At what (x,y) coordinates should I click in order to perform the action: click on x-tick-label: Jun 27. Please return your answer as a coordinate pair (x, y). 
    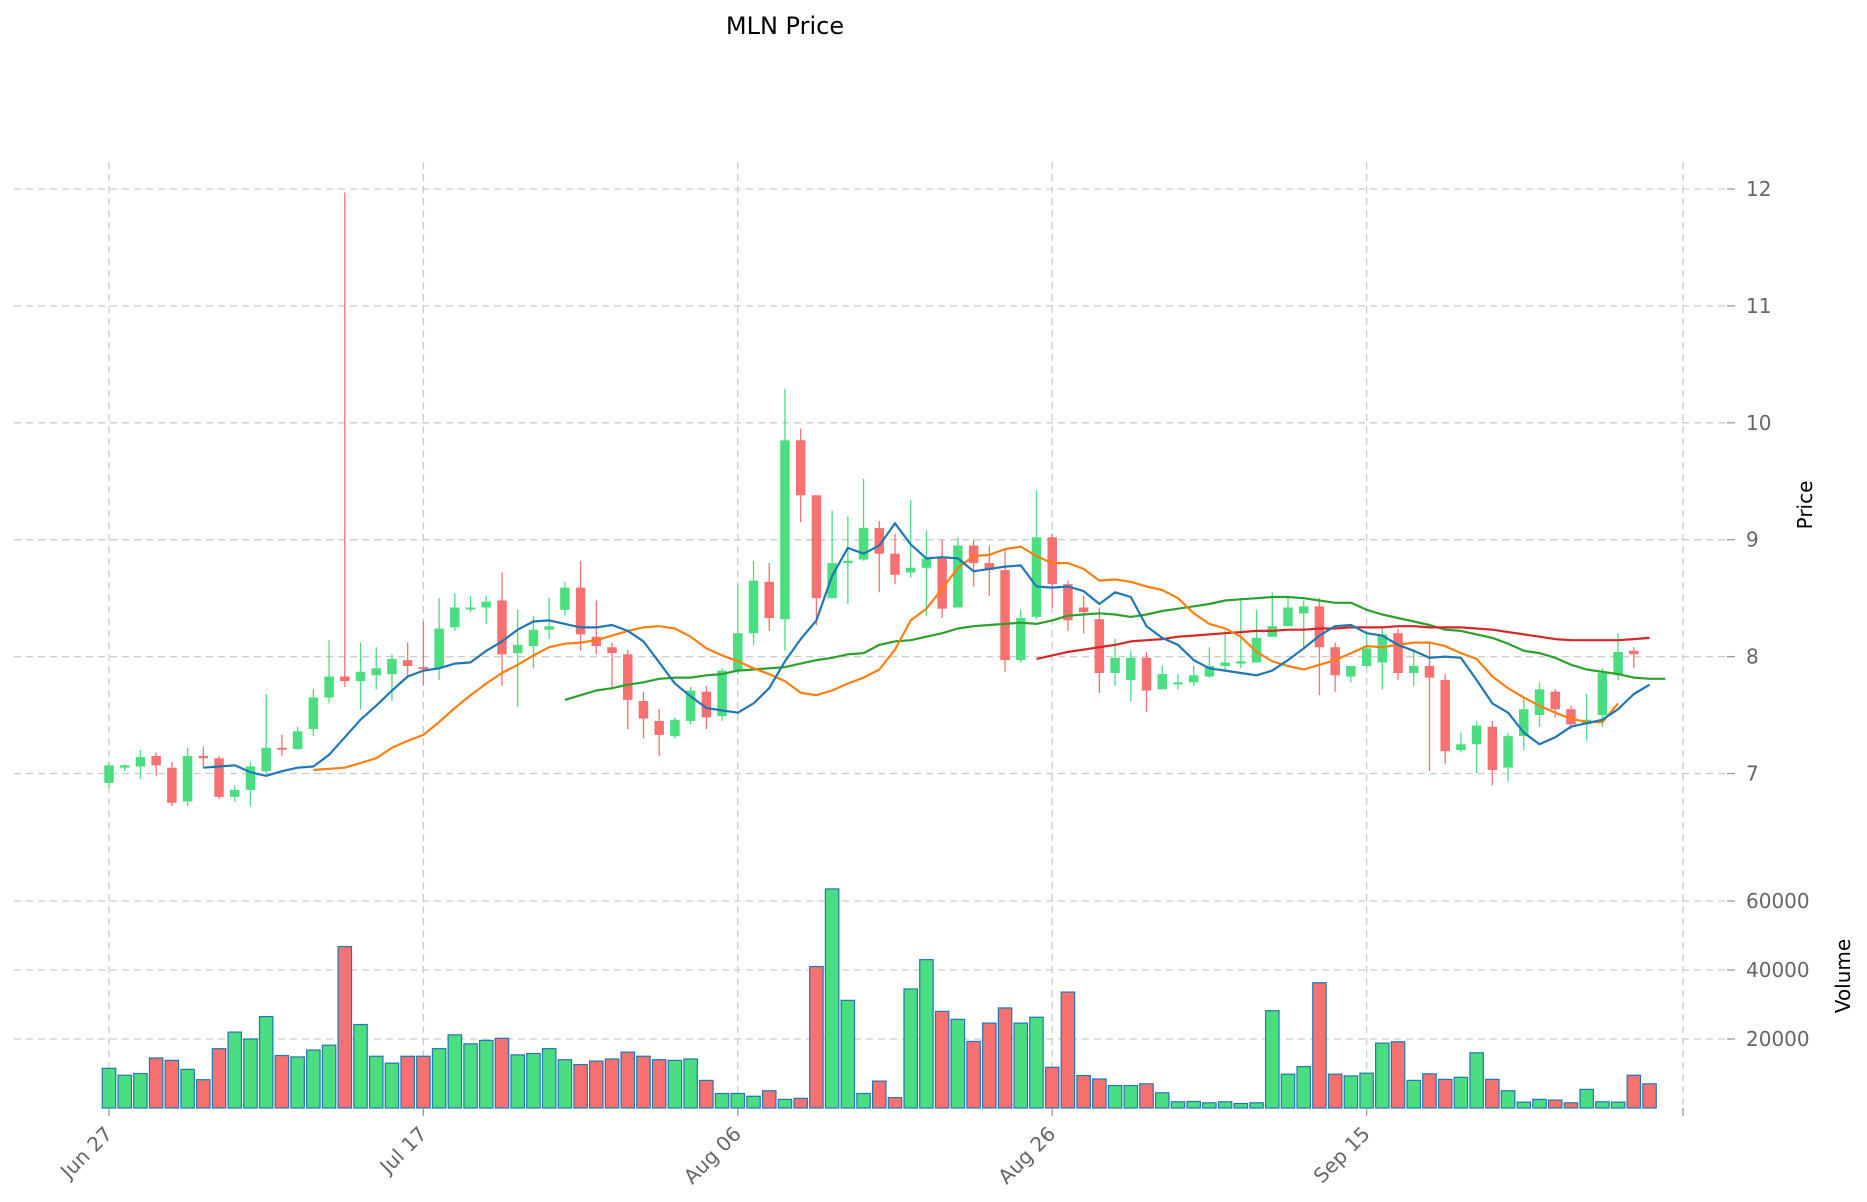
    Looking at the image, I should click on (85, 1153).